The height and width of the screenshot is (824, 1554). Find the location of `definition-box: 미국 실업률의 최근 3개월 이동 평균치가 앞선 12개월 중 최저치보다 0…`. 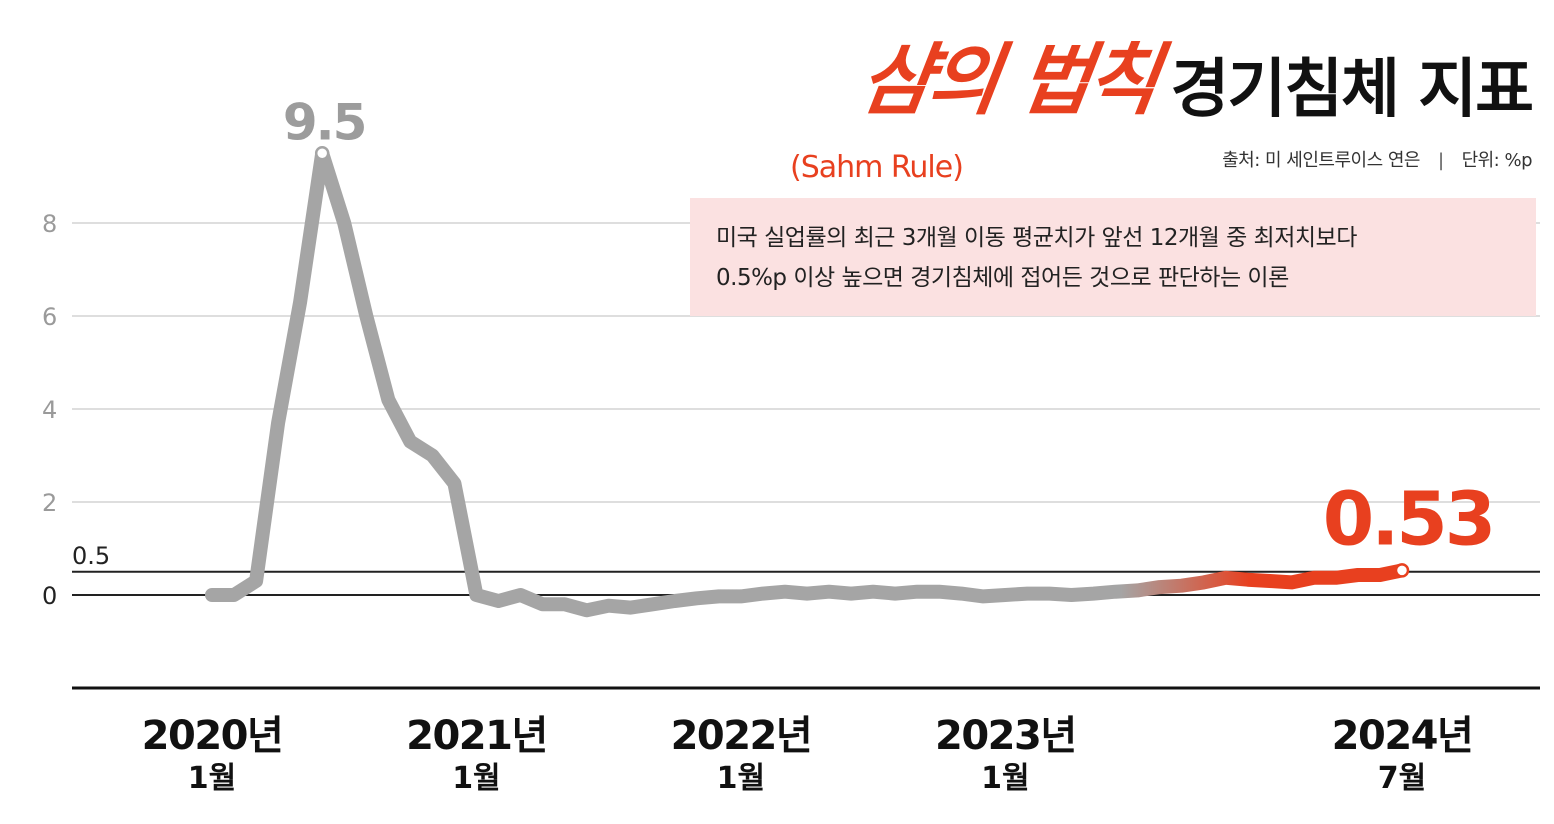

definition-box: 미국 실업률의 최근 3개월 이동 평균치가 앞선 12개월 중 최저치보다 0… is located at coordinates (1113, 257).